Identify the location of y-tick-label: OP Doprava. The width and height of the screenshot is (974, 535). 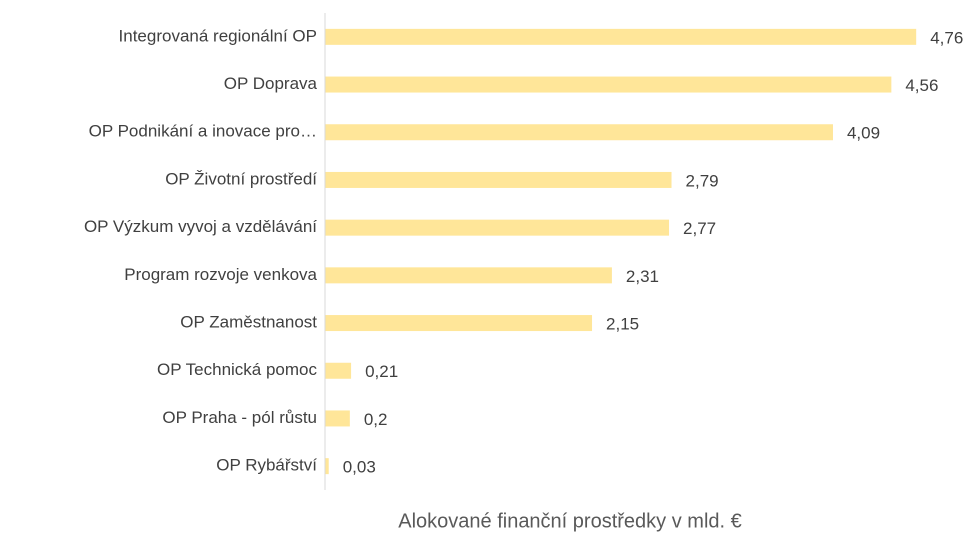
(271, 83).